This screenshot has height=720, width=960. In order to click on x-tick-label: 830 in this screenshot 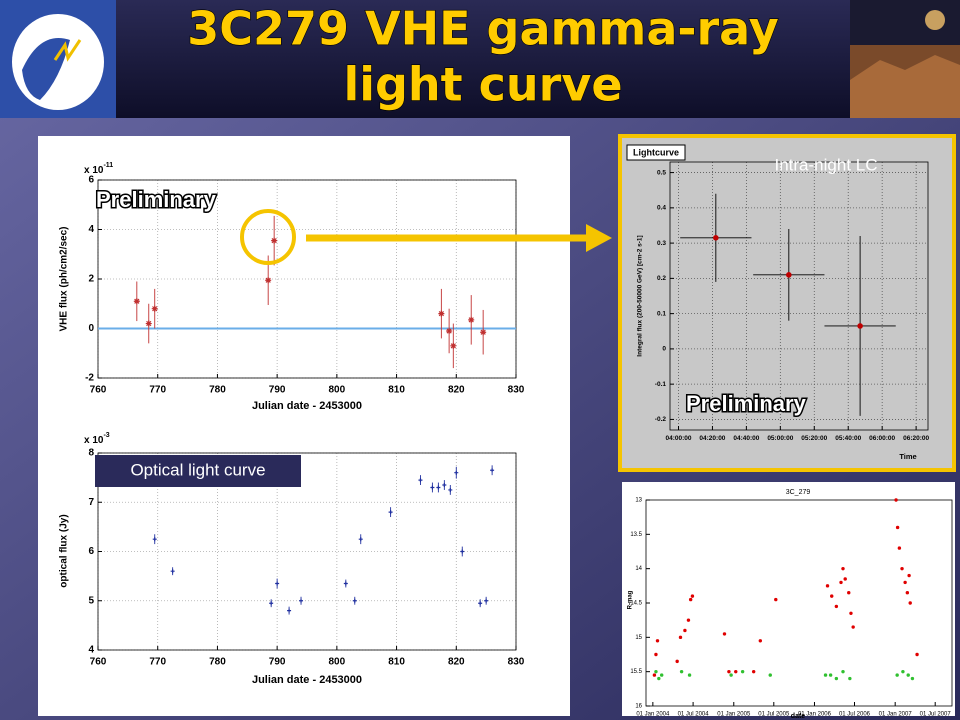, I will do `click(516, 662)`.